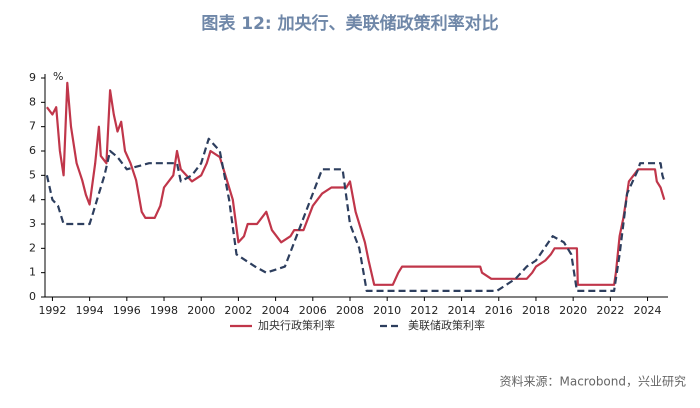 This screenshot has height=408, width=700. I want to click on x-tick-label: 2004, so click(276, 310).